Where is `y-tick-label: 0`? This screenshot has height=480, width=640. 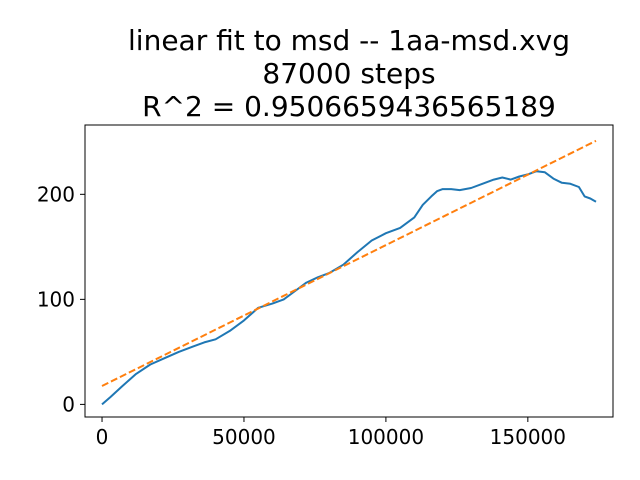 y-tick-label: 0 is located at coordinates (68, 404).